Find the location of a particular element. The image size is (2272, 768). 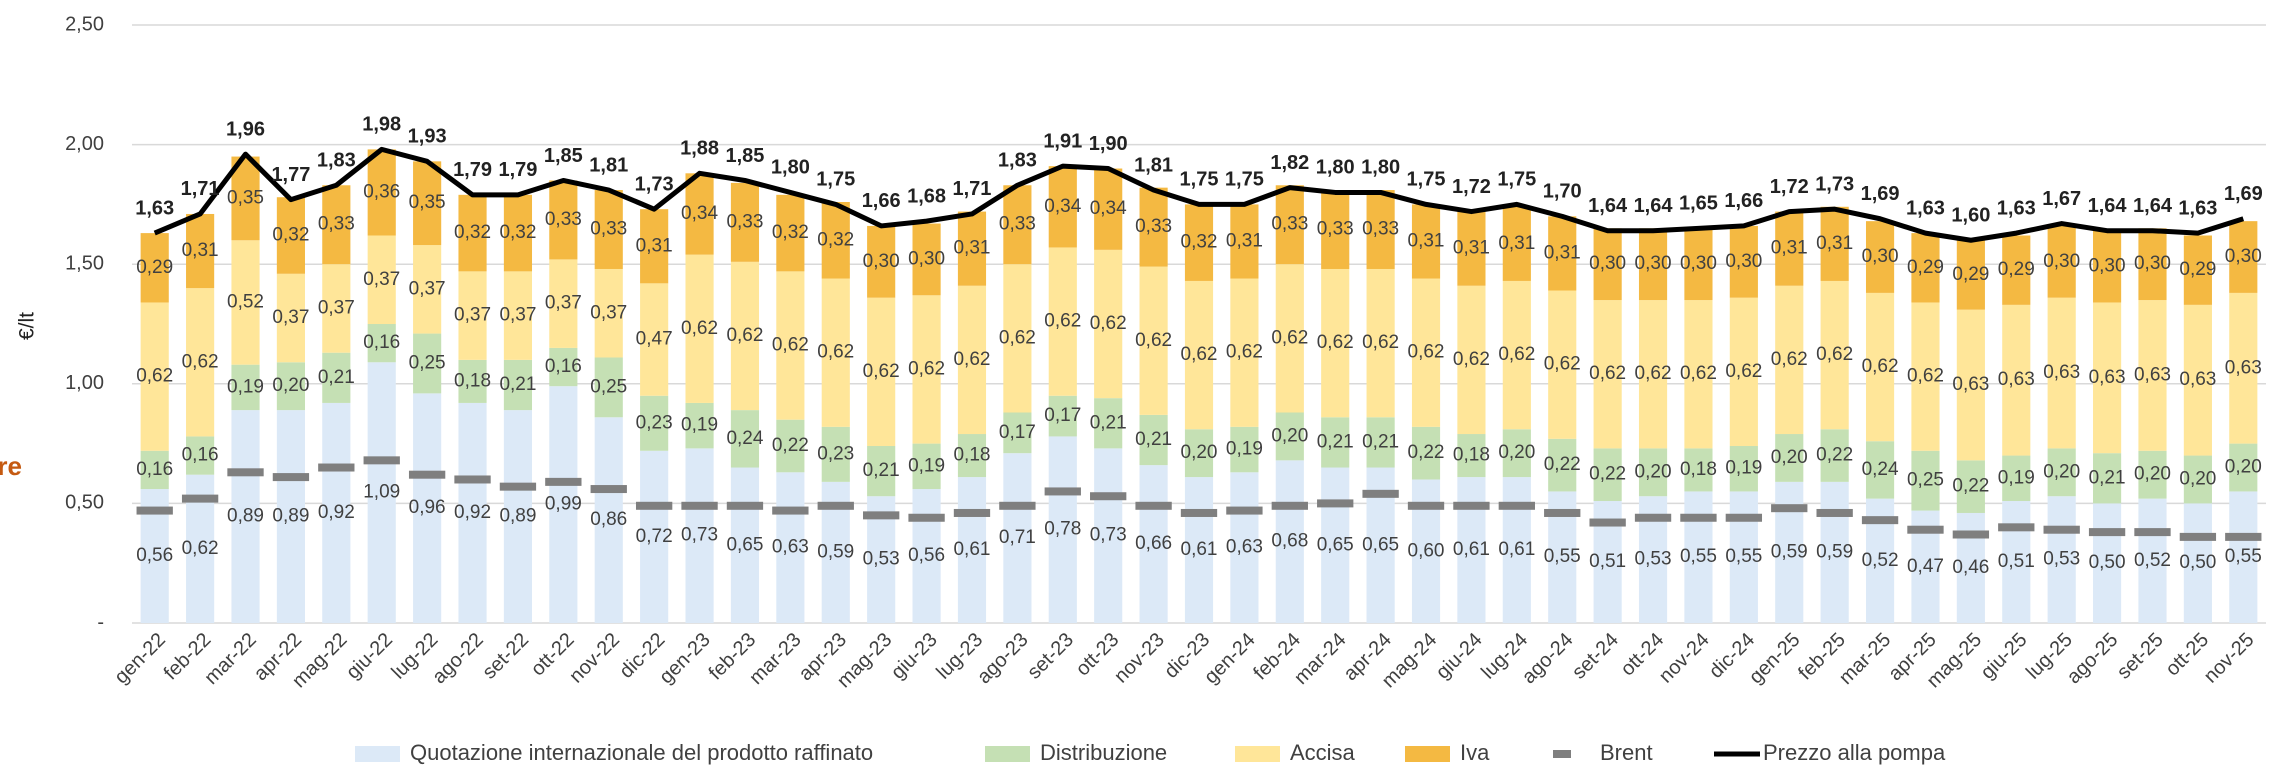

value-label: 0,19 is located at coordinates (245, 386).